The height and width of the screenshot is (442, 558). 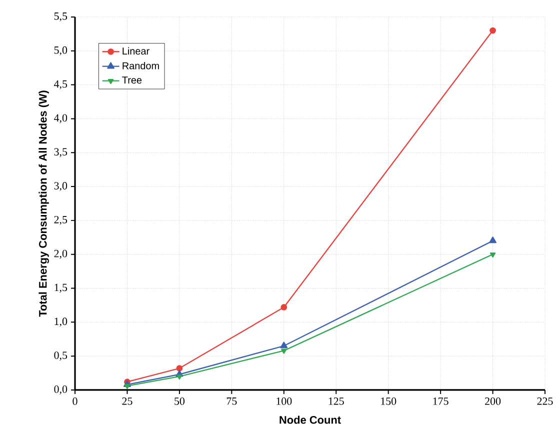 I want to click on legend-label: Tree, so click(x=132, y=80).